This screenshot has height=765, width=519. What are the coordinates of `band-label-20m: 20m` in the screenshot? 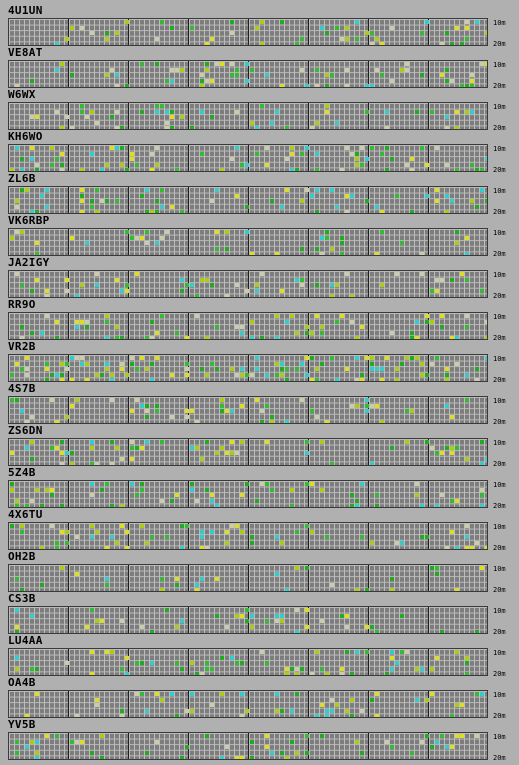 It's located at (499, 128).